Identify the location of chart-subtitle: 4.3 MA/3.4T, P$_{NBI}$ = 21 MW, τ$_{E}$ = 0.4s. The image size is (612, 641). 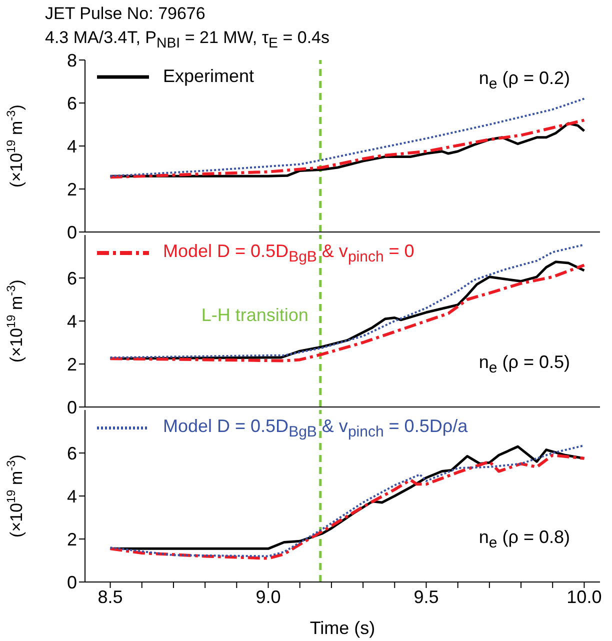
(187, 40).